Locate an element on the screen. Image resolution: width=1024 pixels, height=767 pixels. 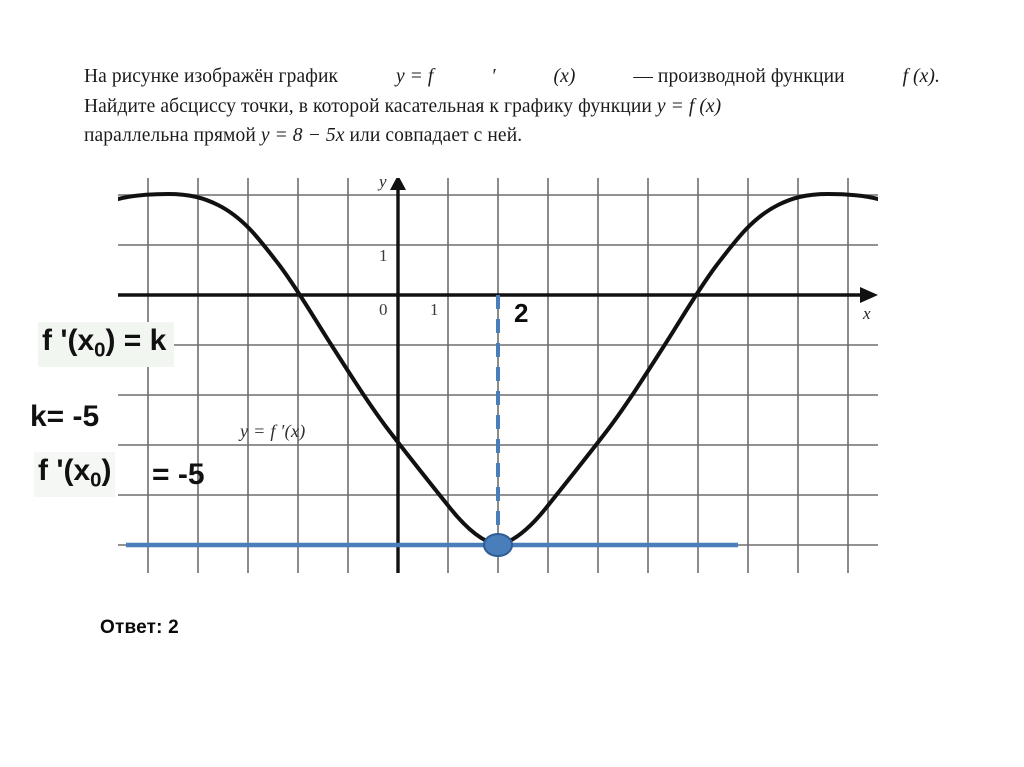
problem-line-2-math: y = f (x) is located at coordinates (689, 106).